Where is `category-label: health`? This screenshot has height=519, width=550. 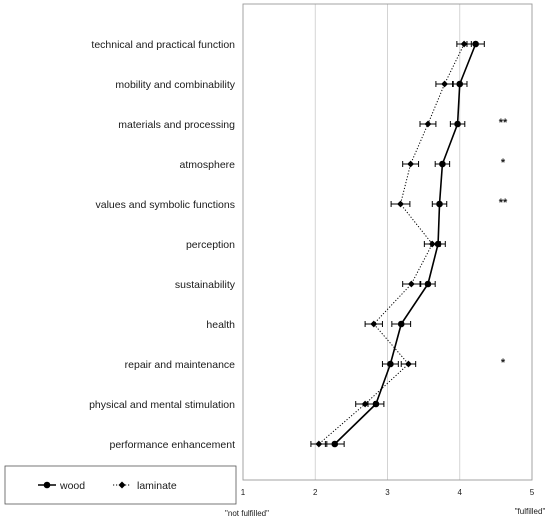 category-label: health is located at coordinates (220, 325).